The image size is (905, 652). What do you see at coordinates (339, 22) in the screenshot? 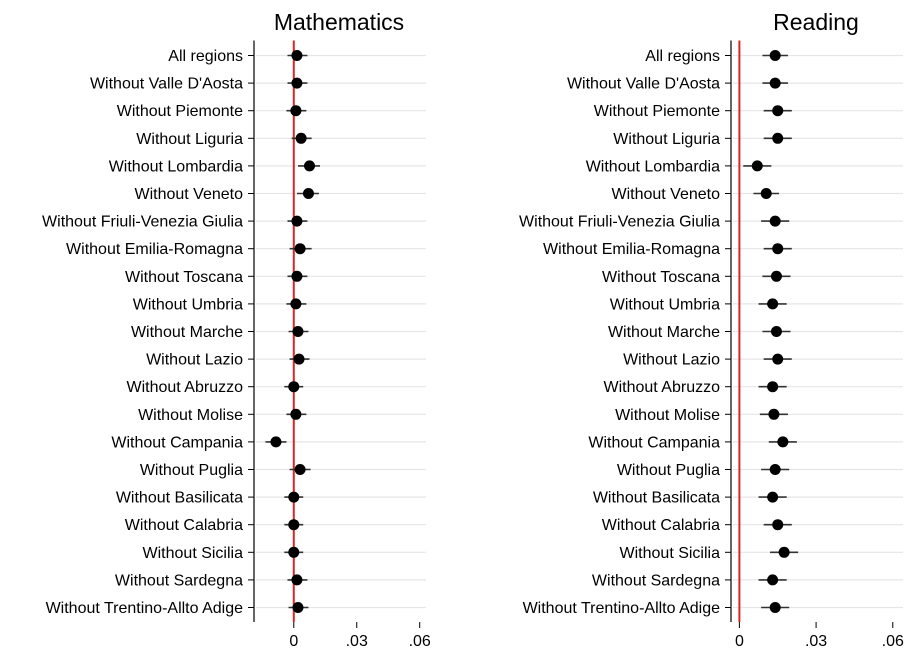
I see `panel-title-mathematics: Mathematics` at bounding box center [339, 22].